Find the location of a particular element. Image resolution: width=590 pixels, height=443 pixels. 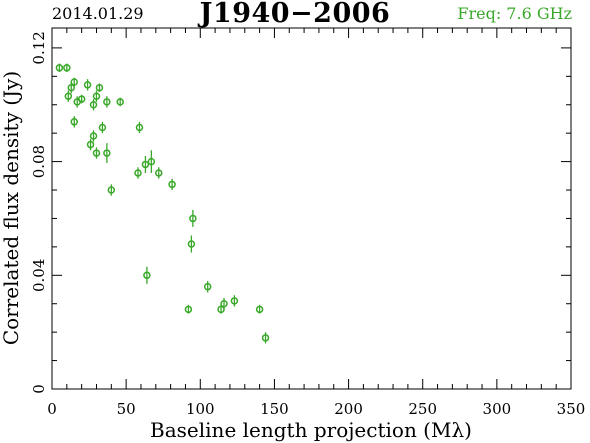

y-tick-label: 0.08 is located at coordinates (39, 161).